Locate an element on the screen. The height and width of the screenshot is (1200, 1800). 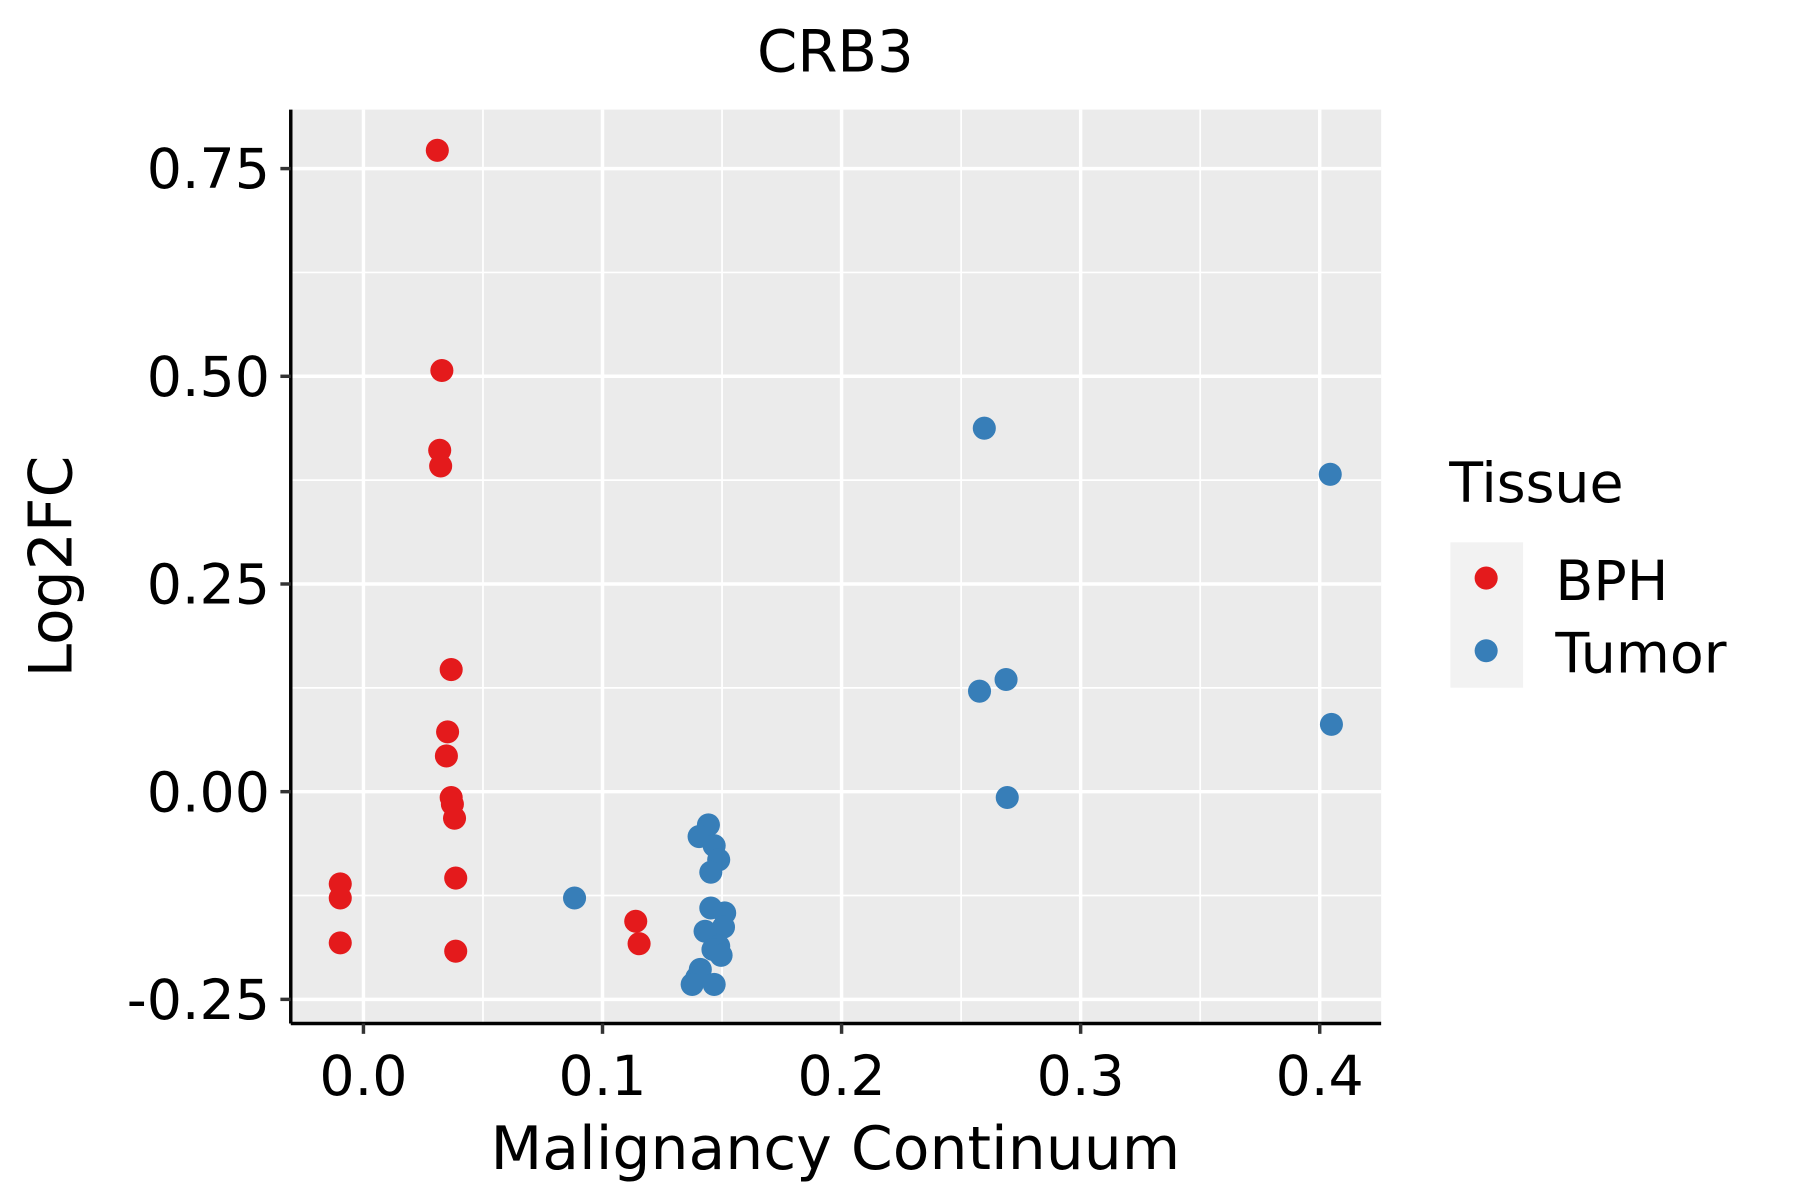
x-tick-label: 0.2 is located at coordinates (842, 1077).